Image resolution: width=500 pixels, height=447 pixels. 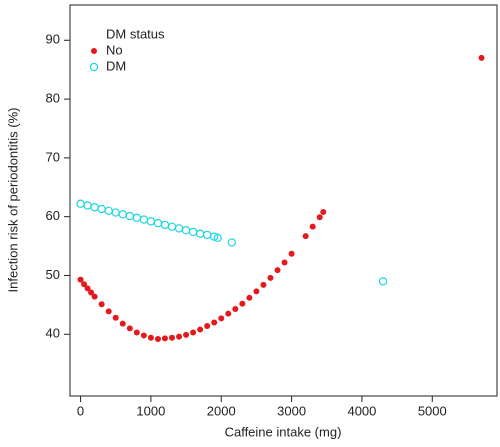 I want to click on x-tick-label: 0, so click(x=80, y=410).